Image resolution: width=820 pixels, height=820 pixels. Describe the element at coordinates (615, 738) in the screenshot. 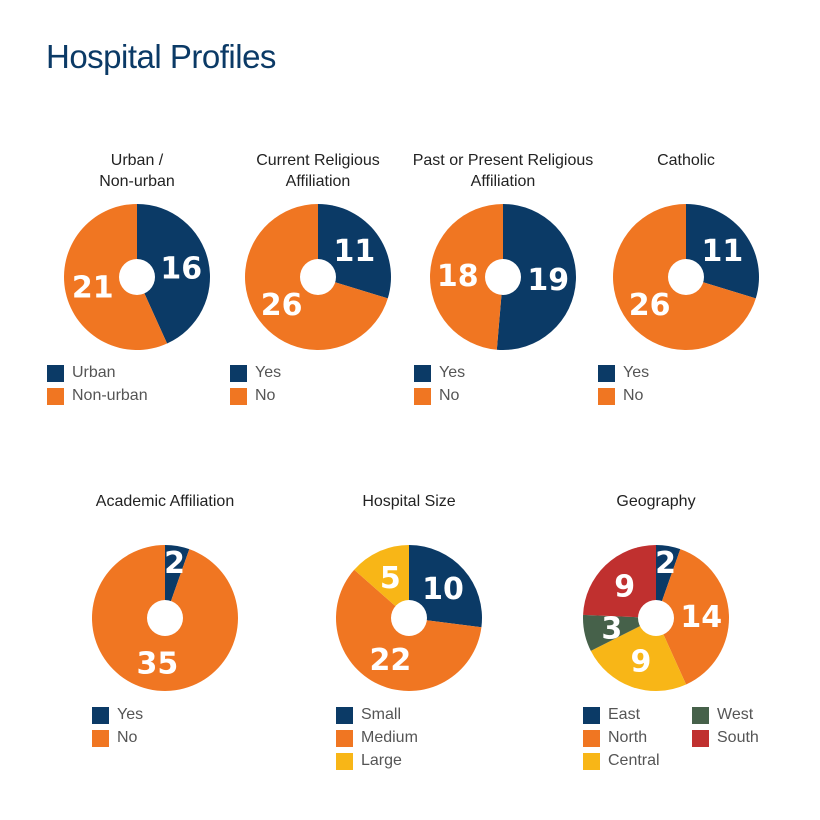

I see `legend-item: North` at that location.